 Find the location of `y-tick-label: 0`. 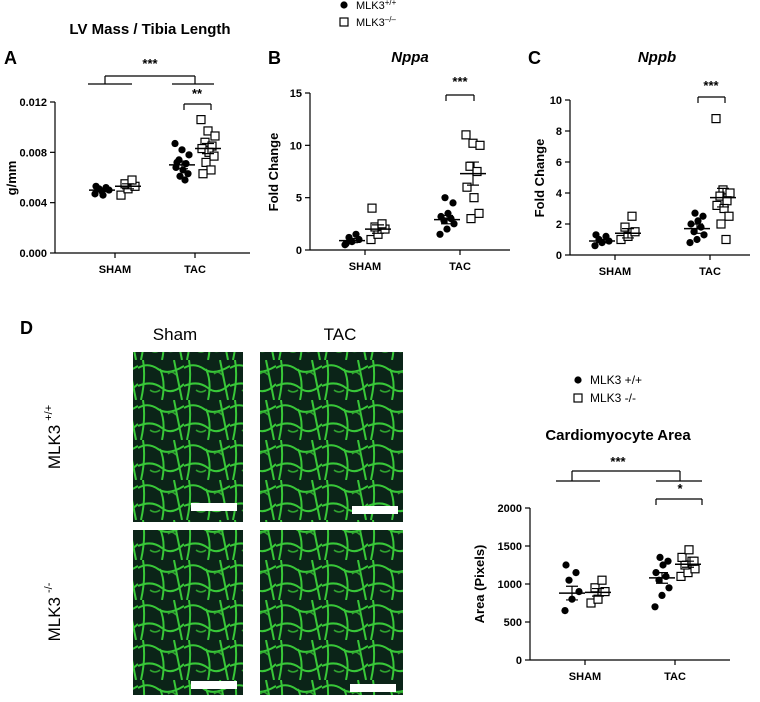

y-tick-label: 0 is located at coordinates (519, 661).